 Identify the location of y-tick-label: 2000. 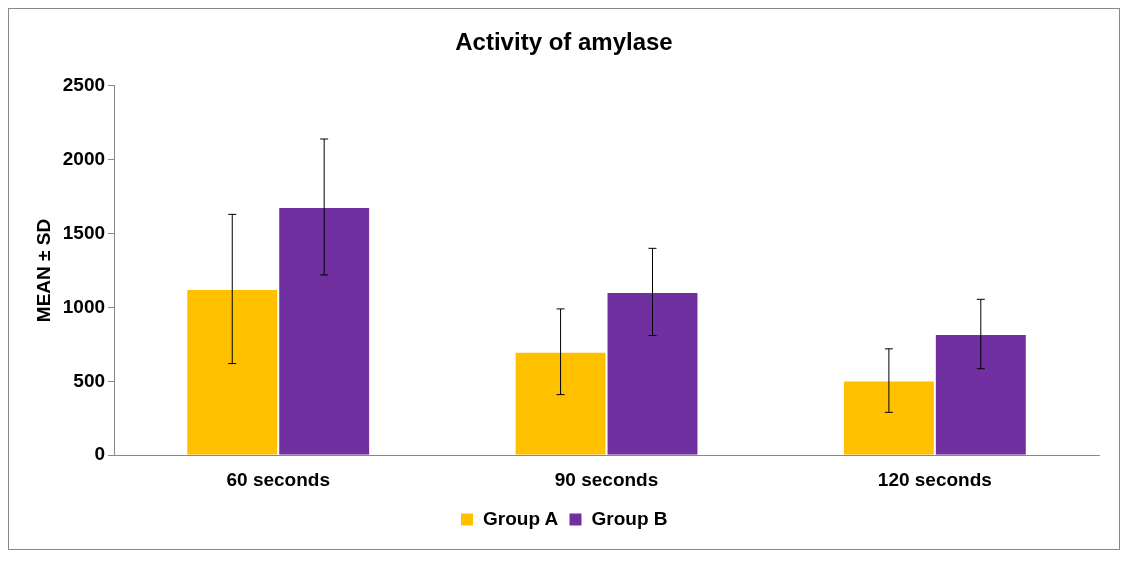
(84, 158).